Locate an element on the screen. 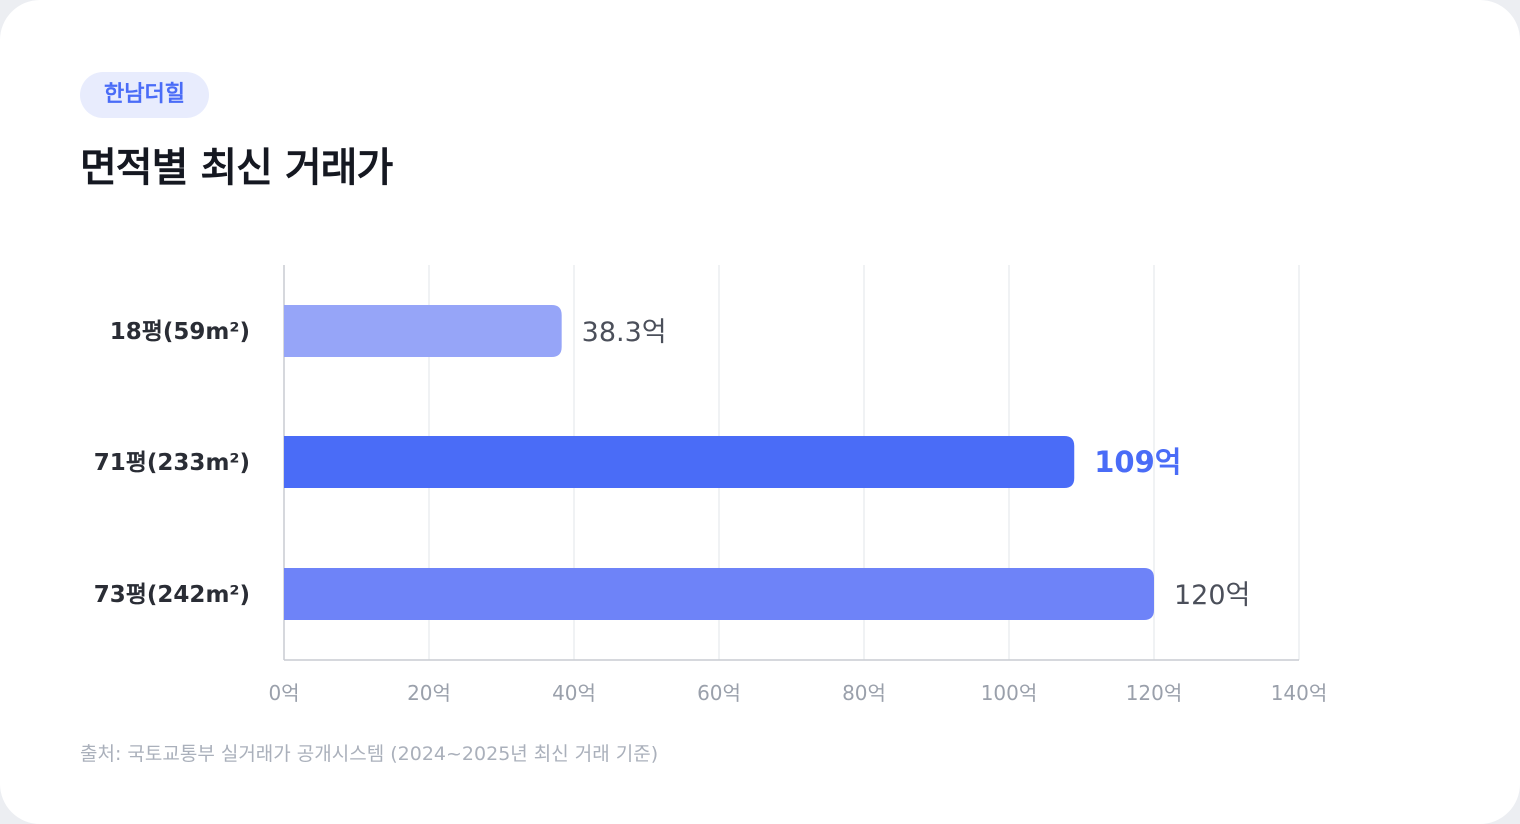 The image size is (1520, 824). value-label: 109억 is located at coordinates (1137, 462).